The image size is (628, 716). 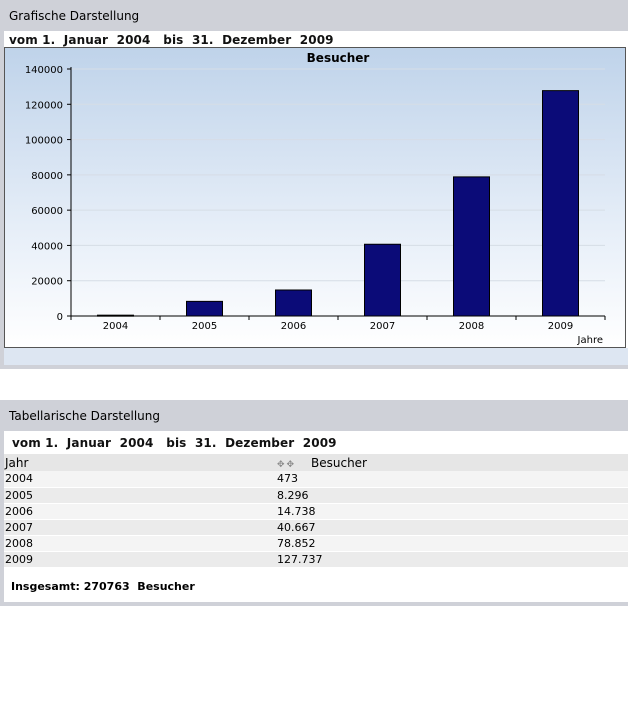 I want to click on chart-bottom-strip, so click(x=316, y=356).